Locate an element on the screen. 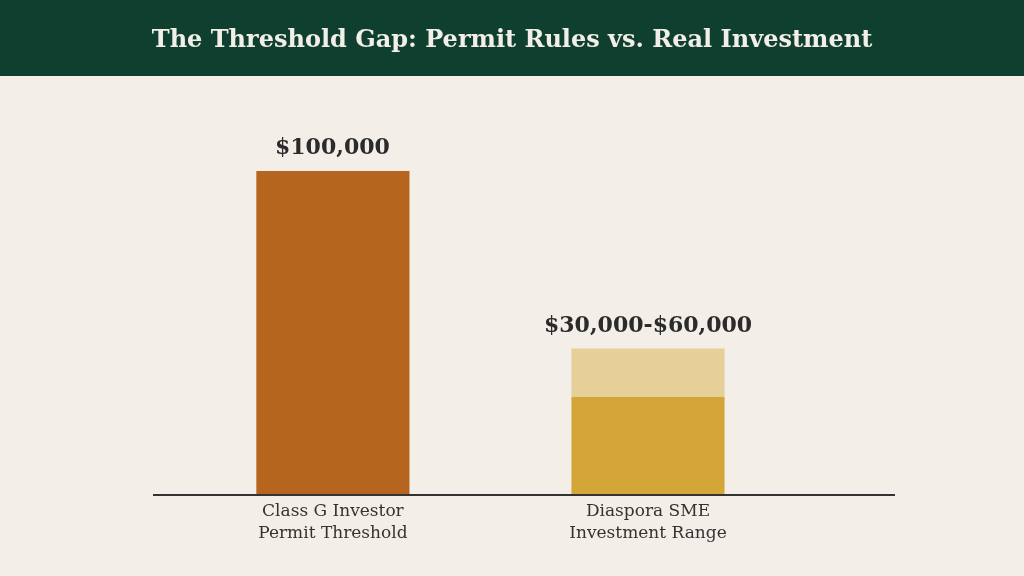 The image size is (1024, 576). data-label: $100,000 is located at coordinates (332, 146).